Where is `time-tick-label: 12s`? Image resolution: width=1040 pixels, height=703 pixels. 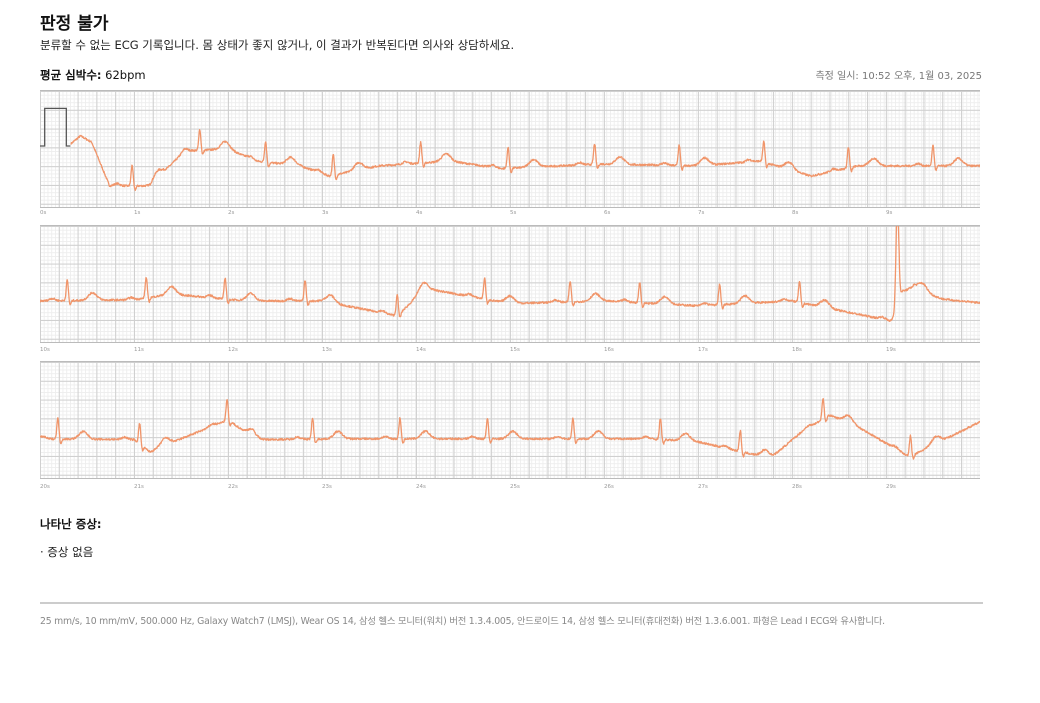
time-tick-label: 12s is located at coordinates (233, 350).